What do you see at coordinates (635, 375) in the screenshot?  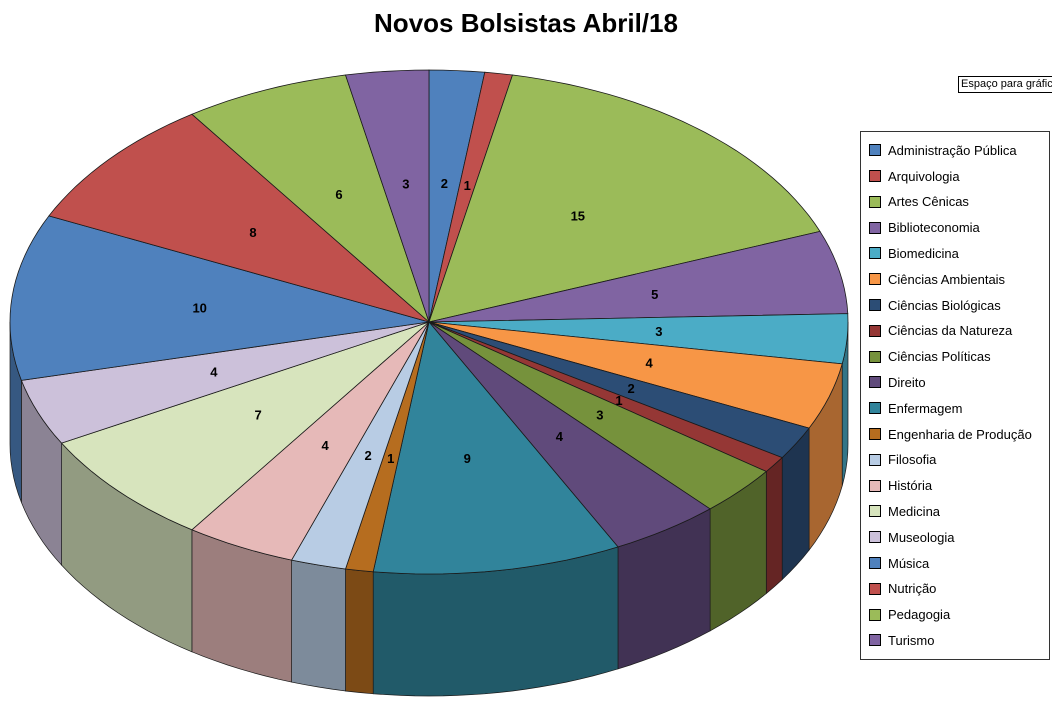 I see `pie-slice-ciencias-ambientais` at bounding box center [635, 375].